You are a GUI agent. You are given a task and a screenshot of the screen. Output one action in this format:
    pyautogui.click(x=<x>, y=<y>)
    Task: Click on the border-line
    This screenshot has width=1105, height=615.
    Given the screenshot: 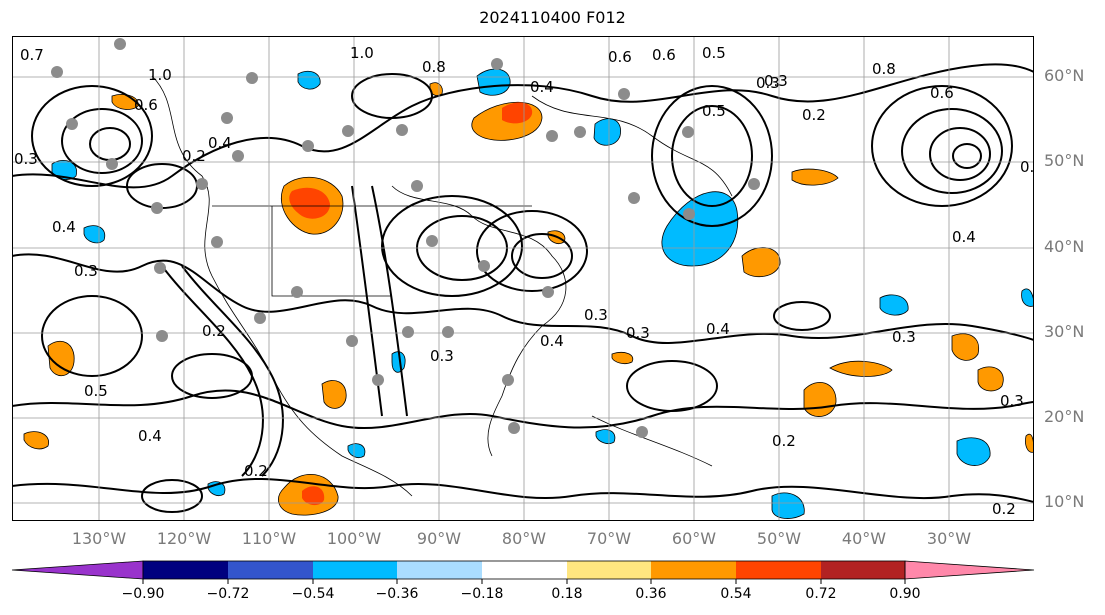 What is the action you would take?
    pyautogui.click(x=331, y=251)
    